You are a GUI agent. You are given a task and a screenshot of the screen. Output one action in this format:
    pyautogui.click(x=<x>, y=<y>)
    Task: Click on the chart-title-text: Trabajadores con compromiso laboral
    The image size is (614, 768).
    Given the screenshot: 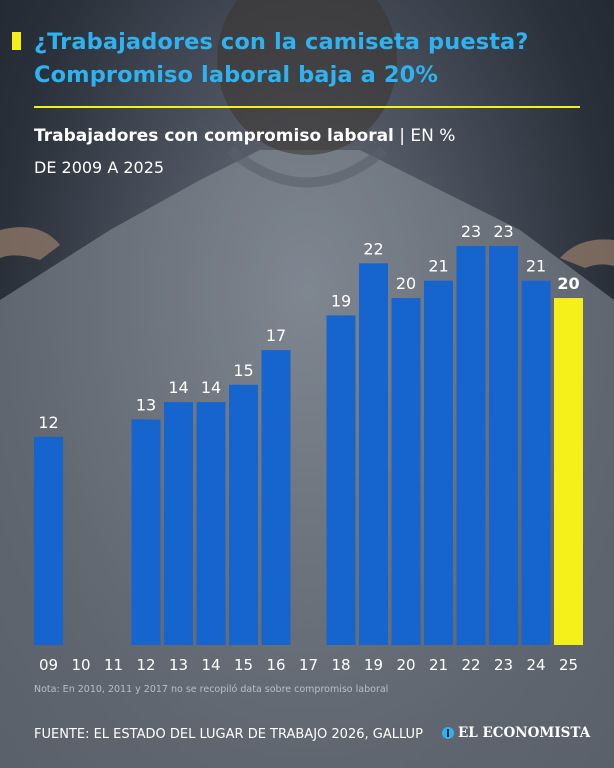 What is the action you would take?
    pyautogui.click(x=214, y=136)
    